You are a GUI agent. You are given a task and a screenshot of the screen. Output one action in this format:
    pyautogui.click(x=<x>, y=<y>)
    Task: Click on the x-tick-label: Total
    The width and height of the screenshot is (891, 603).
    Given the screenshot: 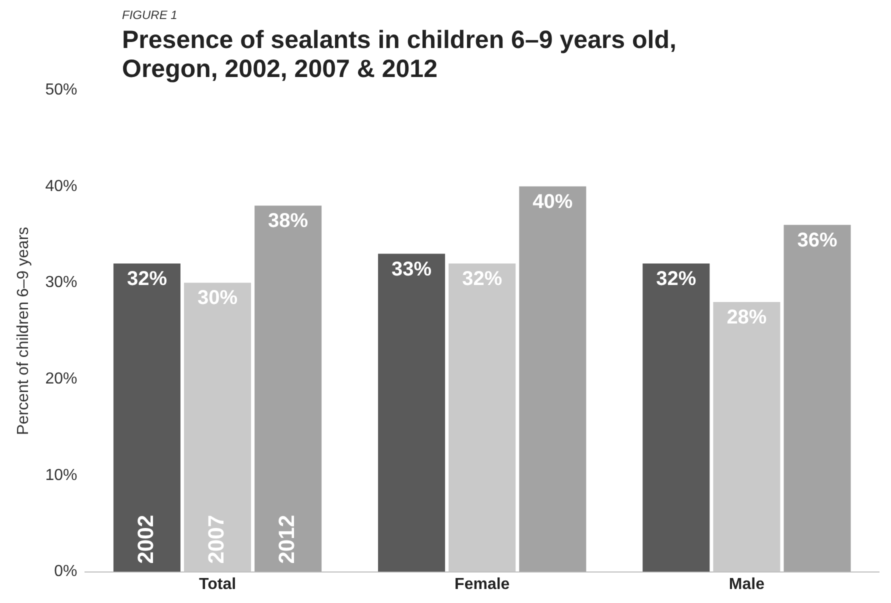 What is the action you would take?
    pyautogui.click(x=217, y=584)
    